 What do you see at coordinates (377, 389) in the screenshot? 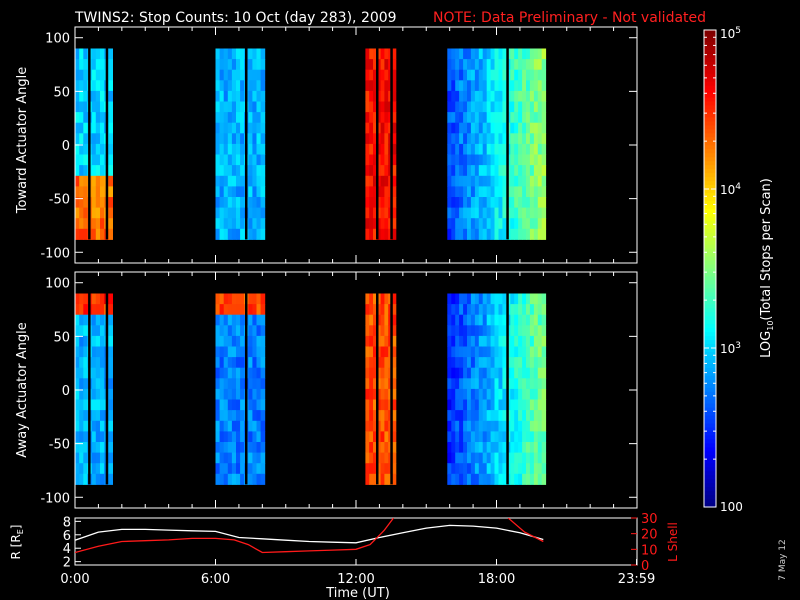
I see `data-gap` at bounding box center [377, 389].